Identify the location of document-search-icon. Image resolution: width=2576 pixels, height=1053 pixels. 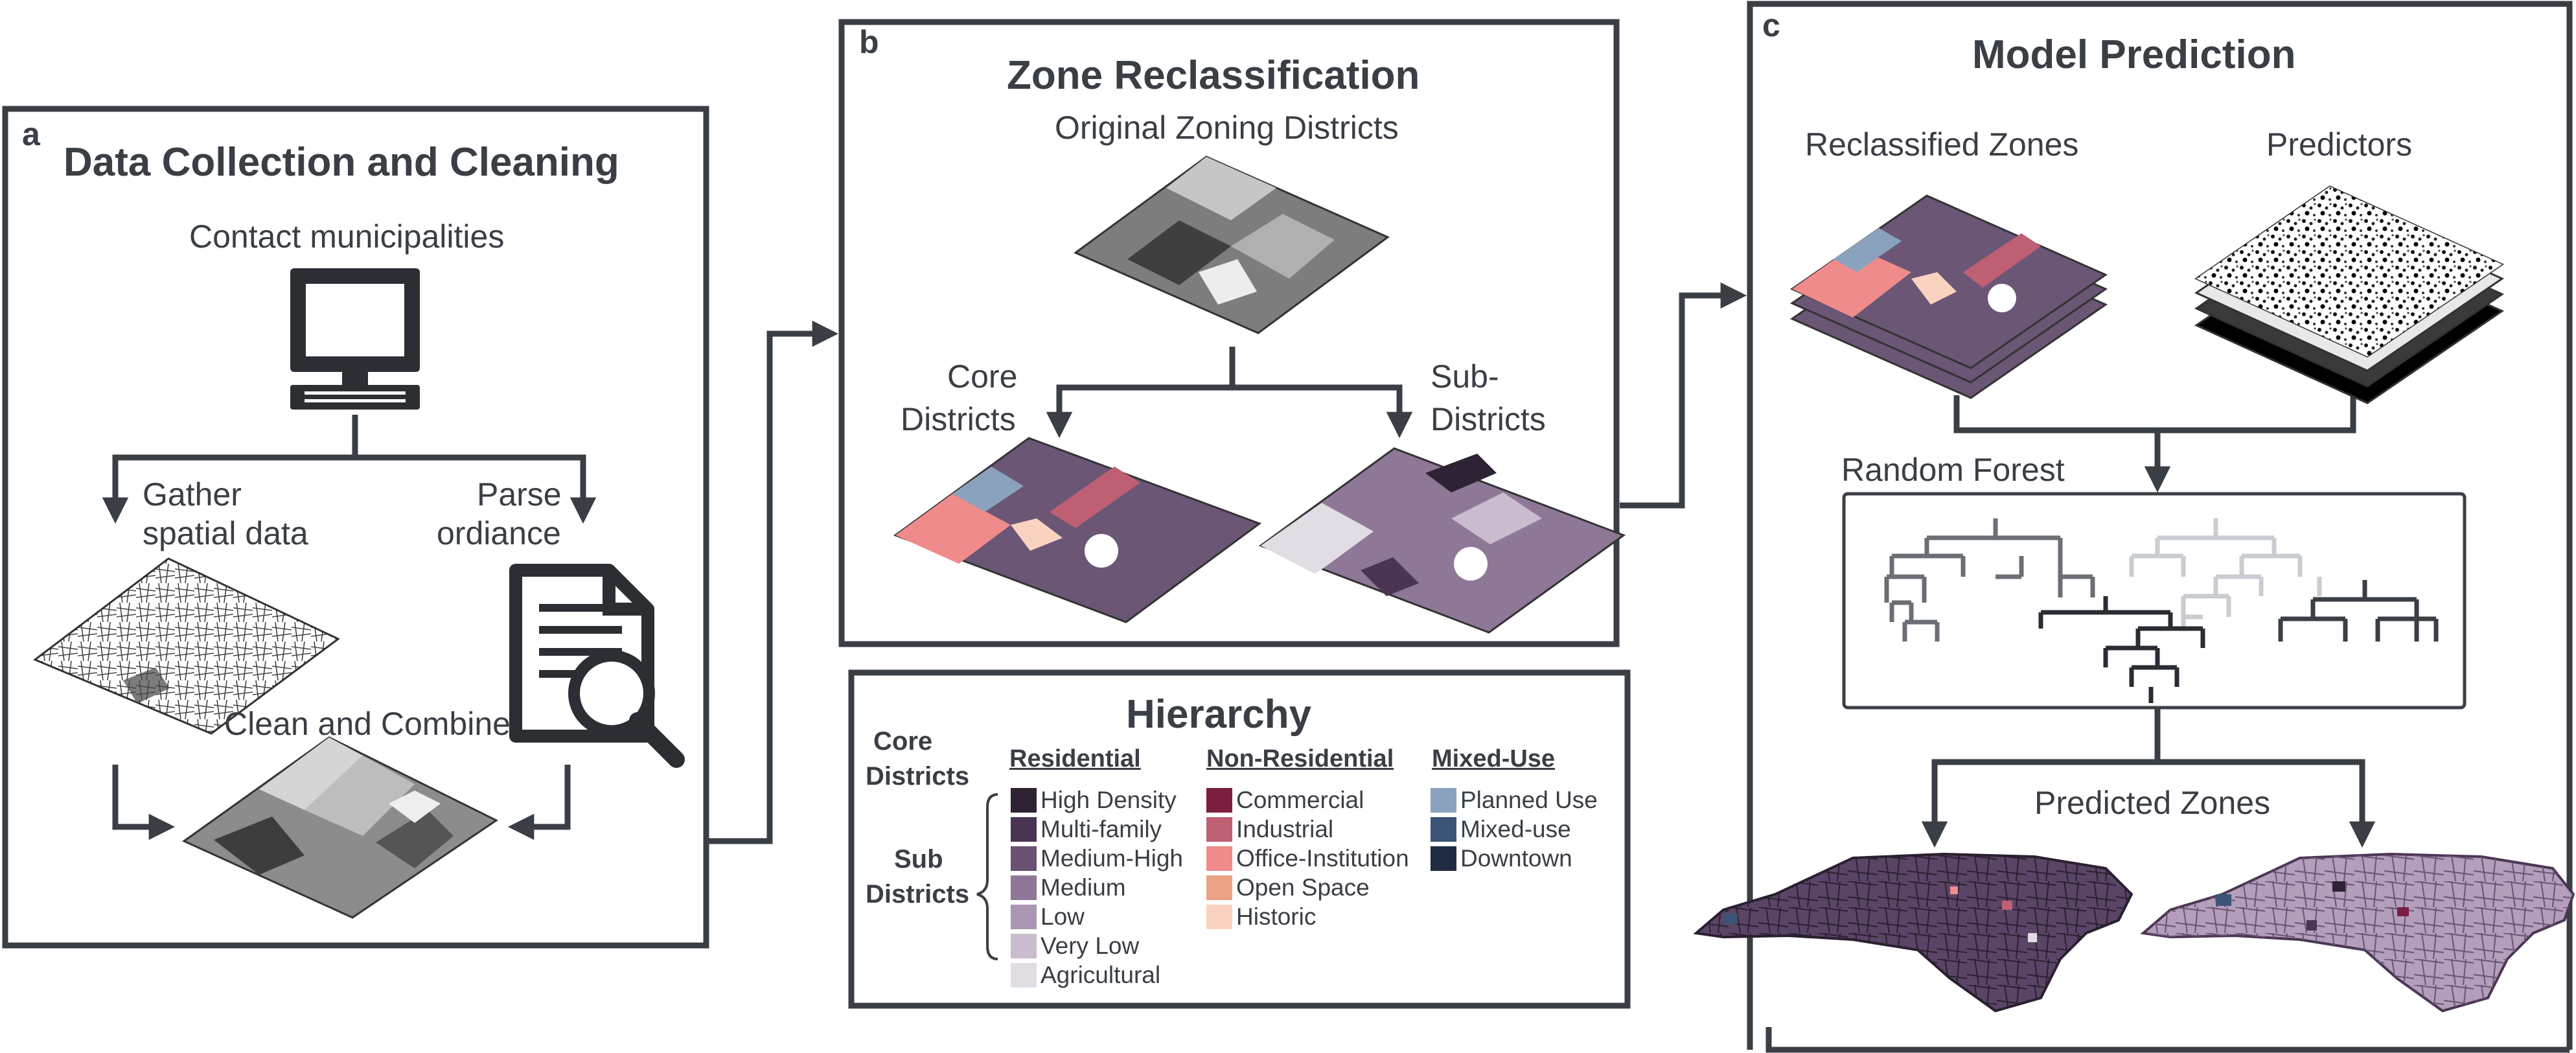
(597, 666).